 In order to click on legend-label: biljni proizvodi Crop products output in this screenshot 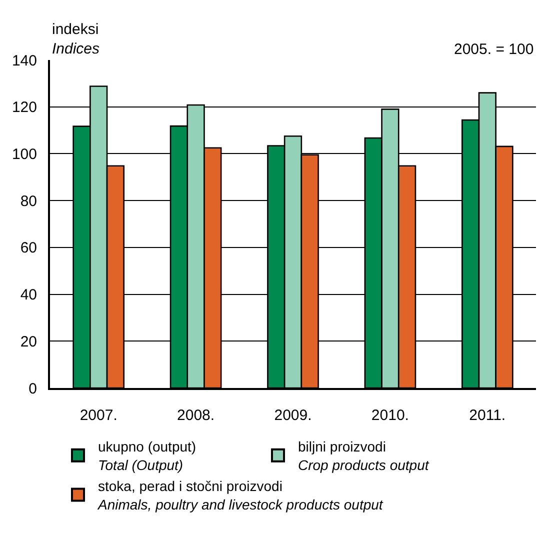, I will do `click(364, 455)`.